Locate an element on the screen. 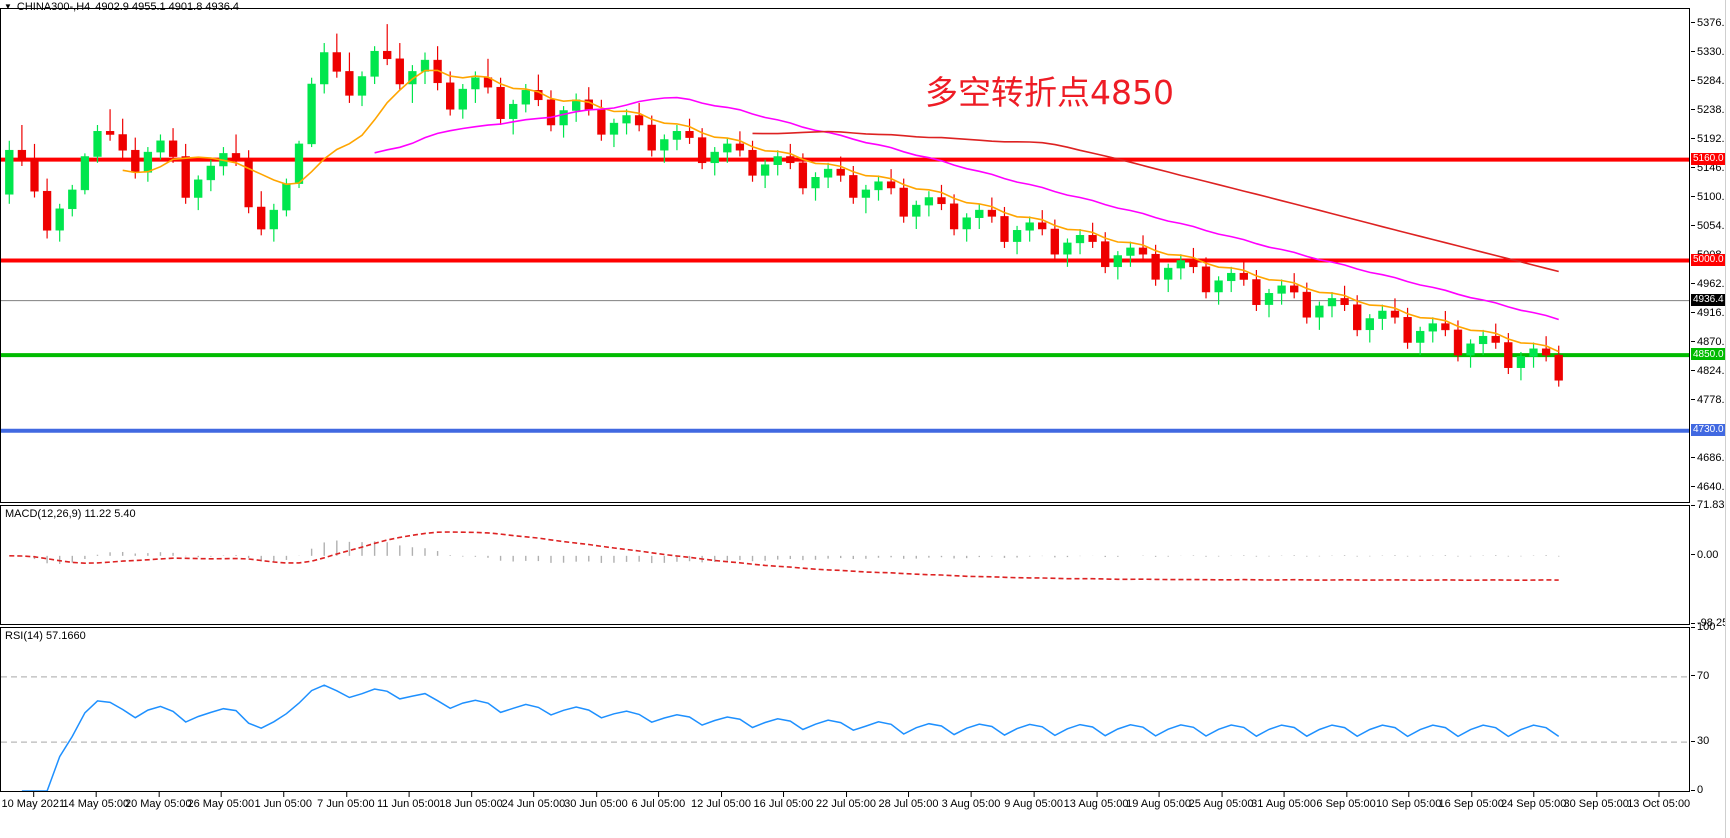 The image size is (1730, 838). price-axis-tick: 4870.0 is located at coordinates (1710, 342).